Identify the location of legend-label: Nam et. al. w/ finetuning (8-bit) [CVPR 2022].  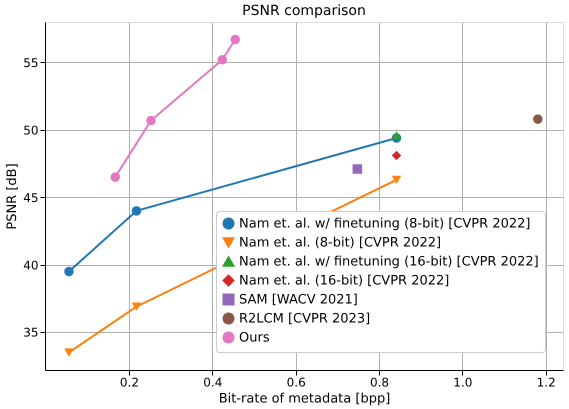
(384, 224).